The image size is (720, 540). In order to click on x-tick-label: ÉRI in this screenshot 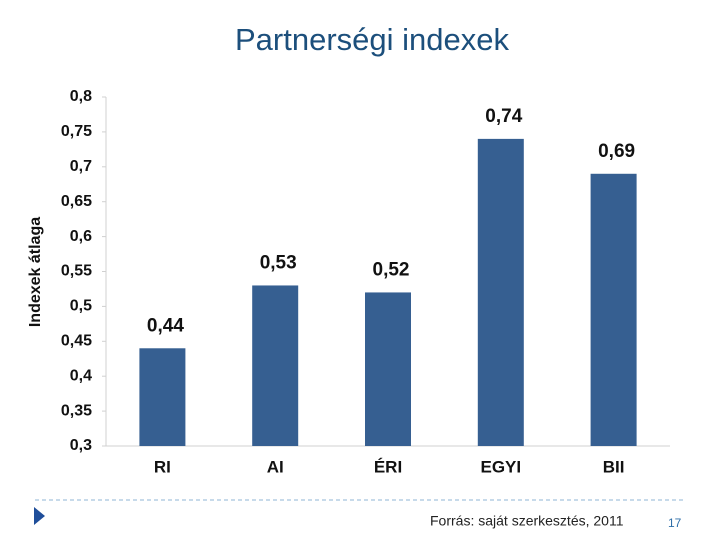, I will do `click(388, 466)`.